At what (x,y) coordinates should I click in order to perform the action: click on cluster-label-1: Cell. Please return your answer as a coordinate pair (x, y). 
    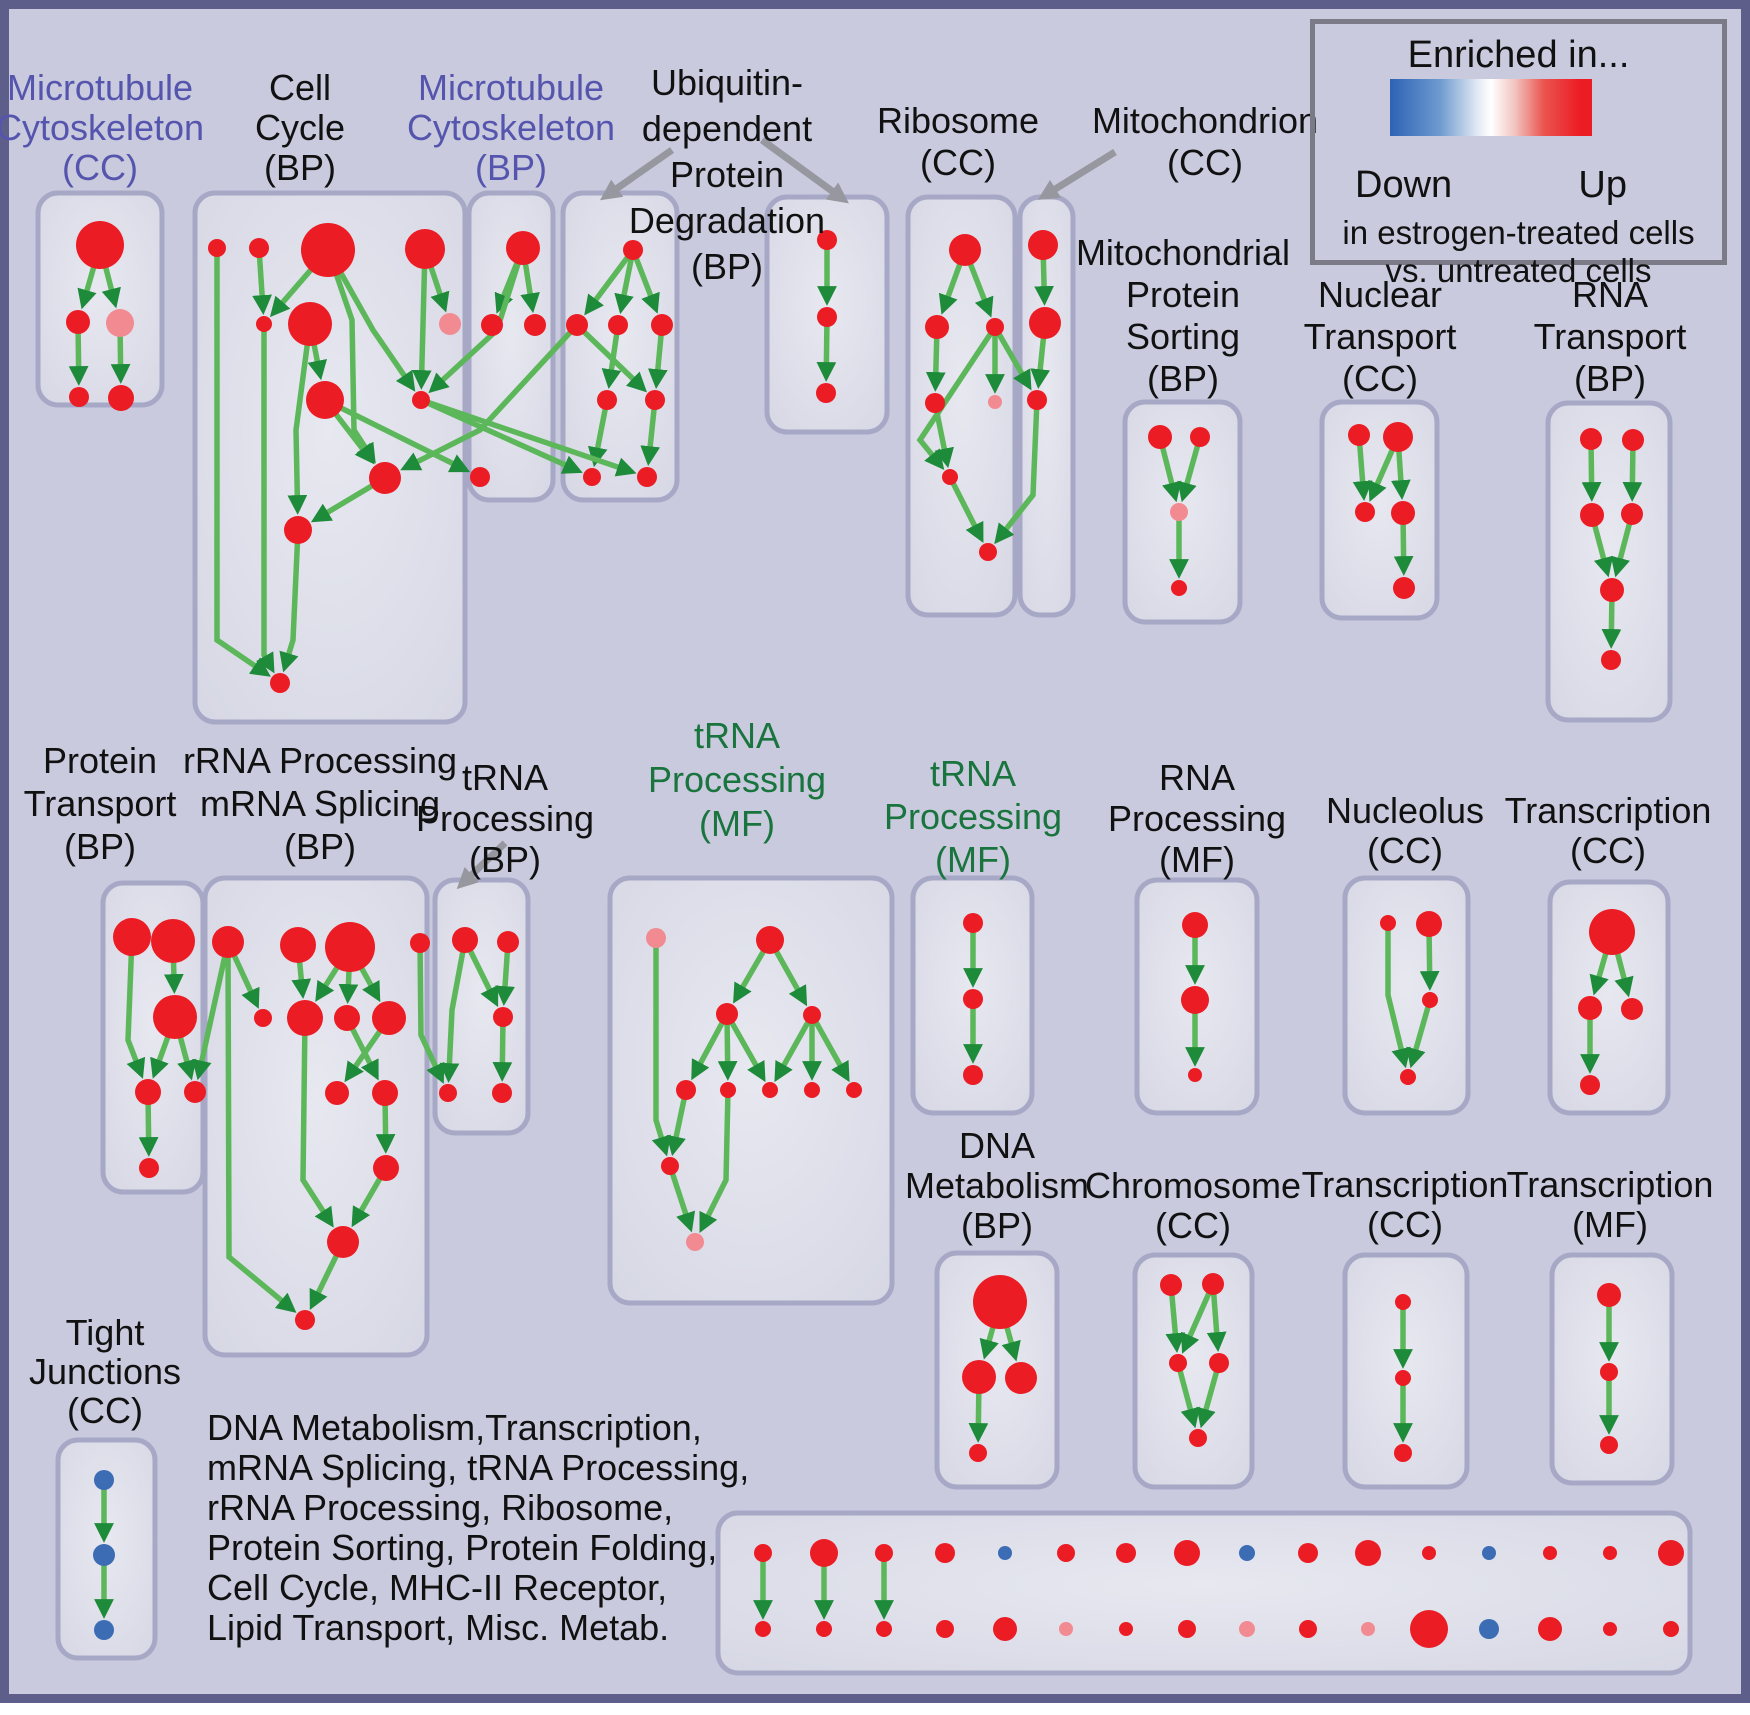
    Looking at the image, I should click on (300, 87).